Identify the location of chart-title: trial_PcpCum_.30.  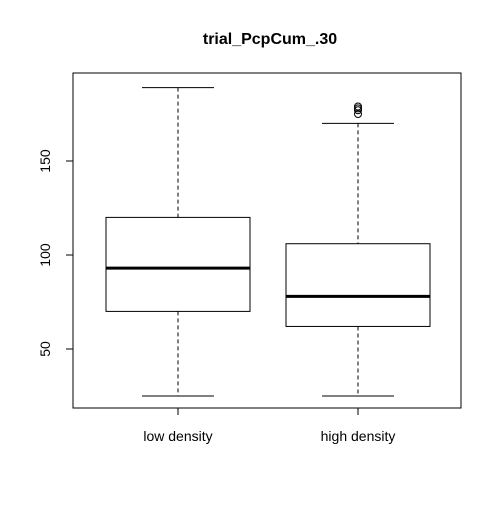
(270, 39).